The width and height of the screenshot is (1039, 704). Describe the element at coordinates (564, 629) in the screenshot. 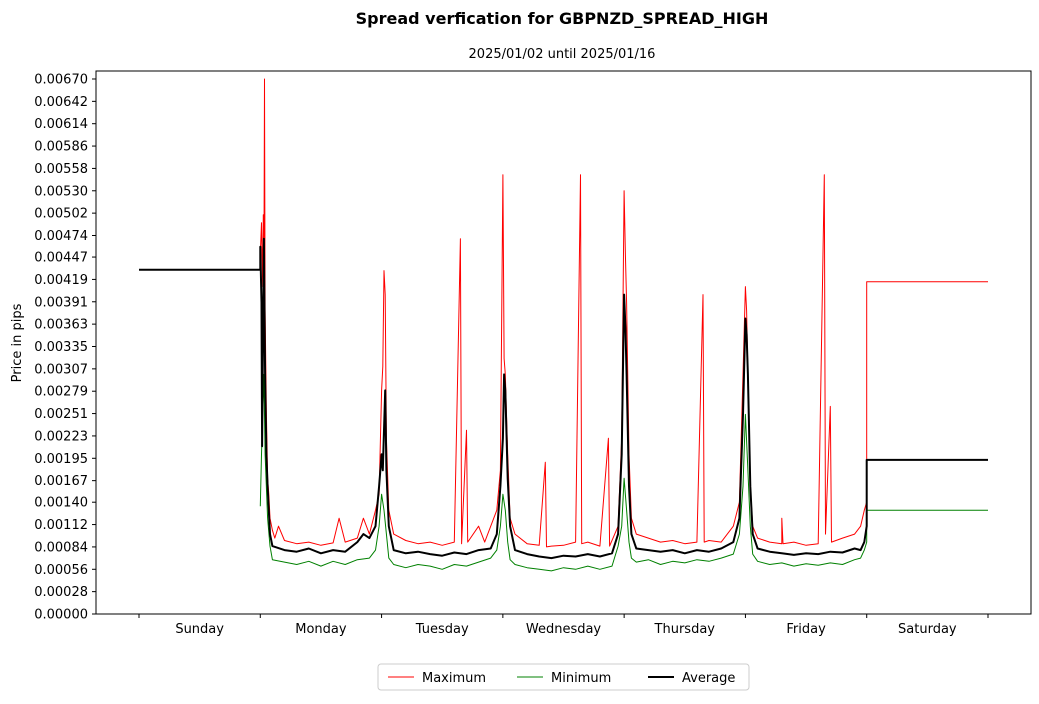

I see `x-tick-label: Wednesday` at that location.